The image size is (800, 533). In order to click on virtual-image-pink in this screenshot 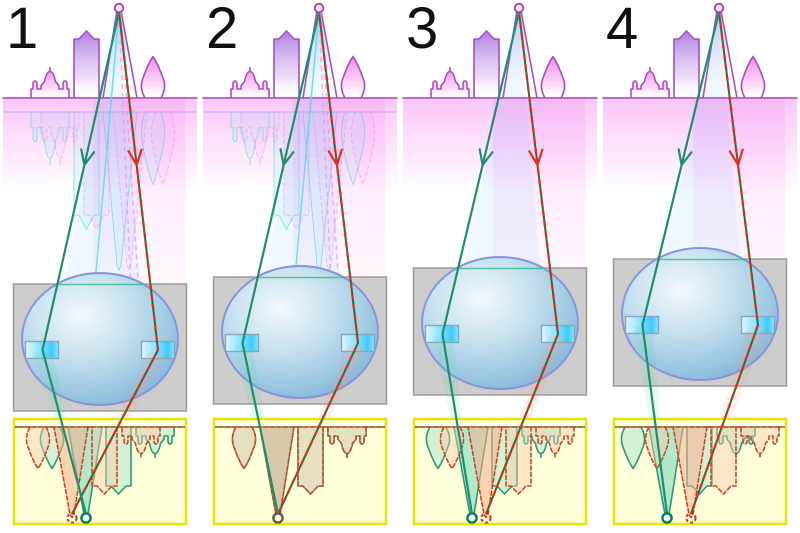, I will do `click(310, 191)`.